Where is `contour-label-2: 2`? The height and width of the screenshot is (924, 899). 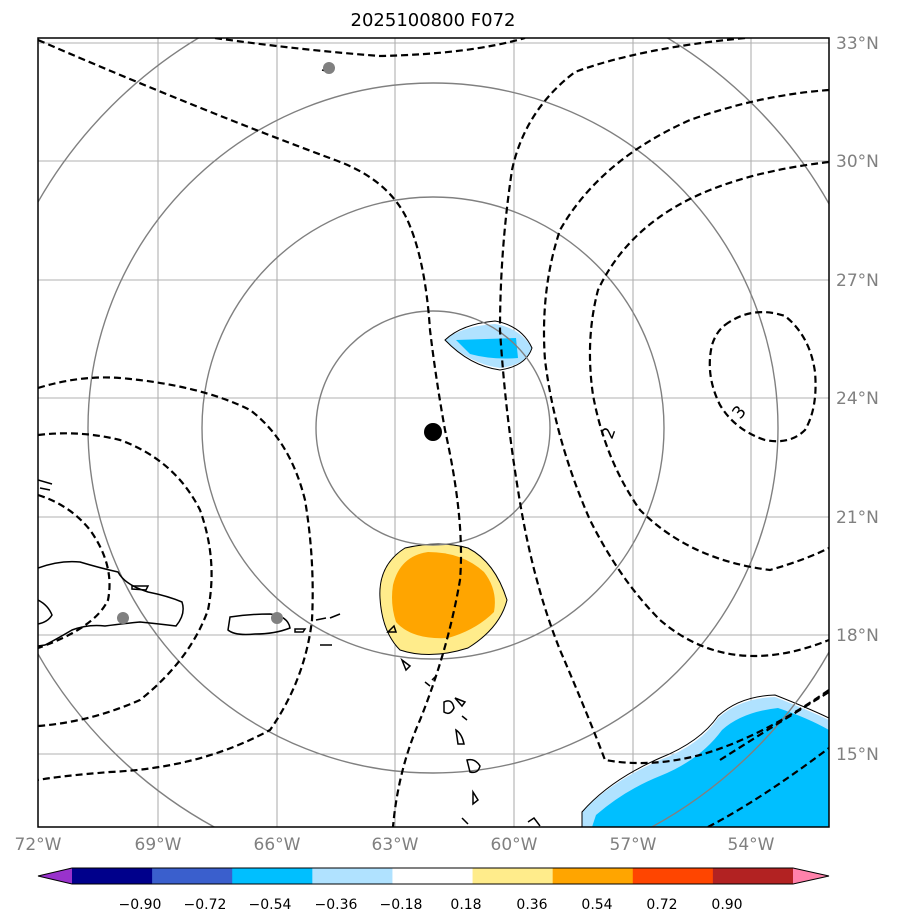 contour-label-2: 2 is located at coordinates (609, 433).